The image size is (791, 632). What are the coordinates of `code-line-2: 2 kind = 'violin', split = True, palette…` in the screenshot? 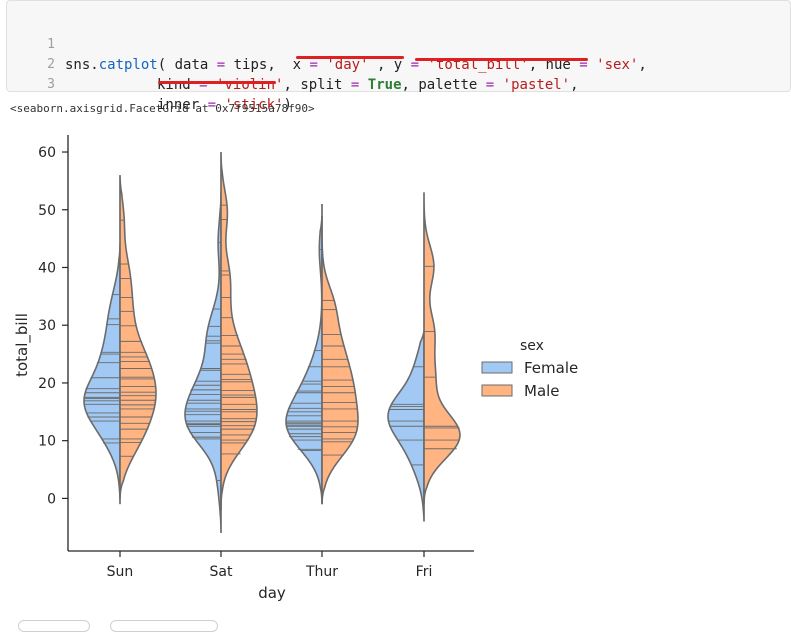 It's located at (292, 64).